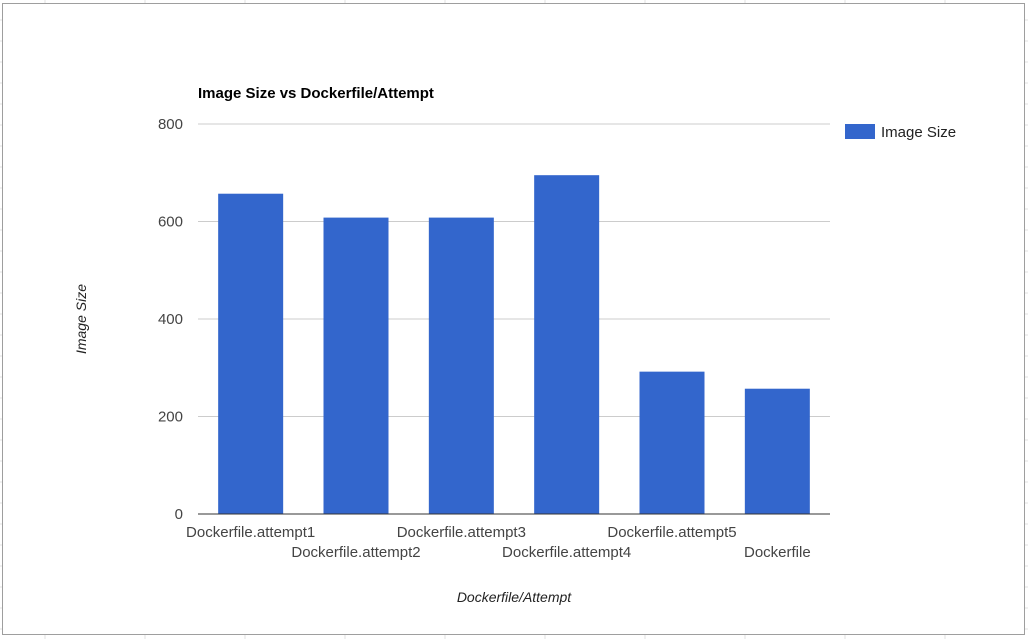  Describe the element at coordinates (514, 597) in the screenshot. I see `x-axis-title: Dockerfile/Attempt` at that location.